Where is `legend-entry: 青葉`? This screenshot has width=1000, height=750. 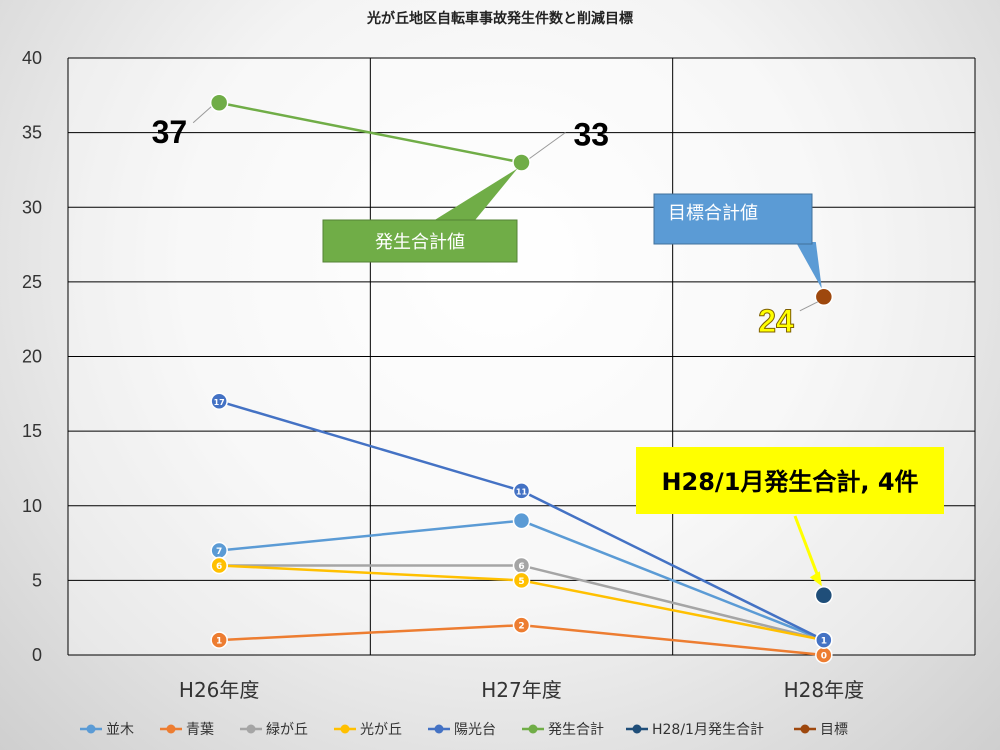 legend-entry: 青葉 is located at coordinates (200, 730).